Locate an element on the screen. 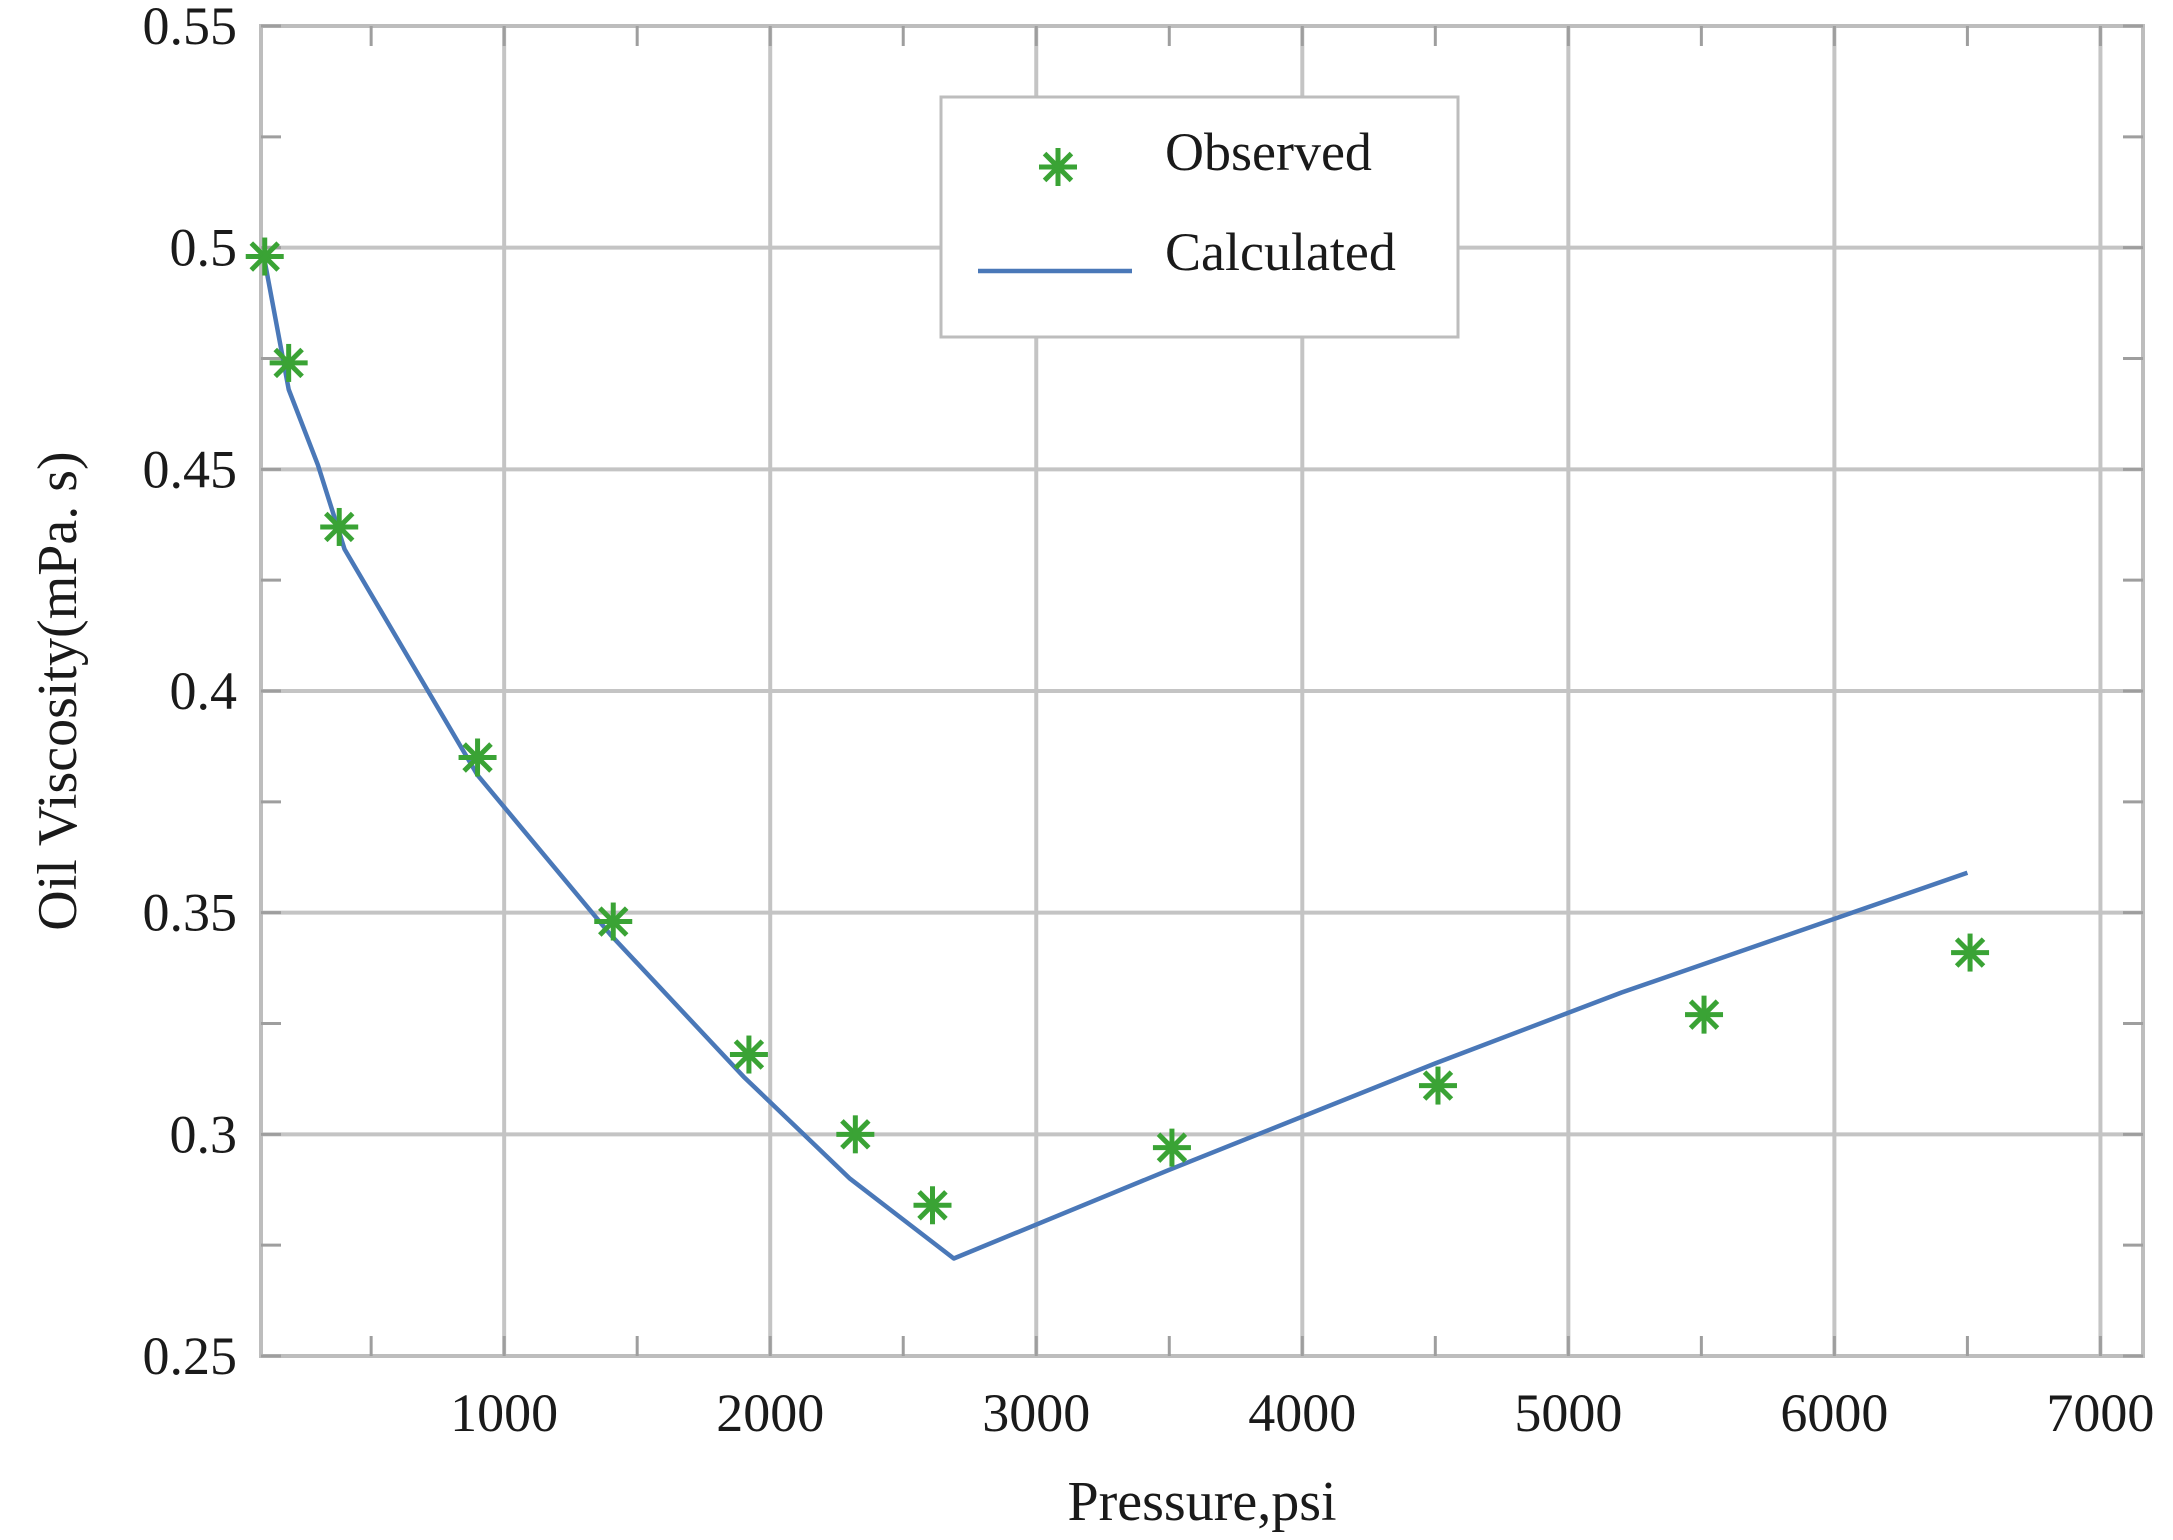 Image resolution: width=2173 pixels, height=1540 pixels. legend-calculated-label: Calculated is located at coordinates (1280, 252).